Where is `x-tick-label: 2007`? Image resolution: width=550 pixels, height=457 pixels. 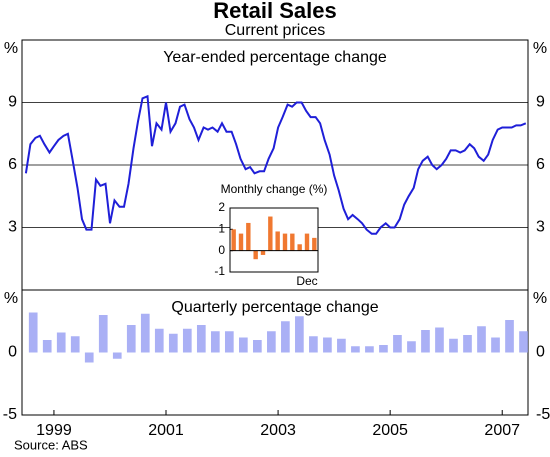
x-tick-label: 2007 is located at coordinates (502, 430).